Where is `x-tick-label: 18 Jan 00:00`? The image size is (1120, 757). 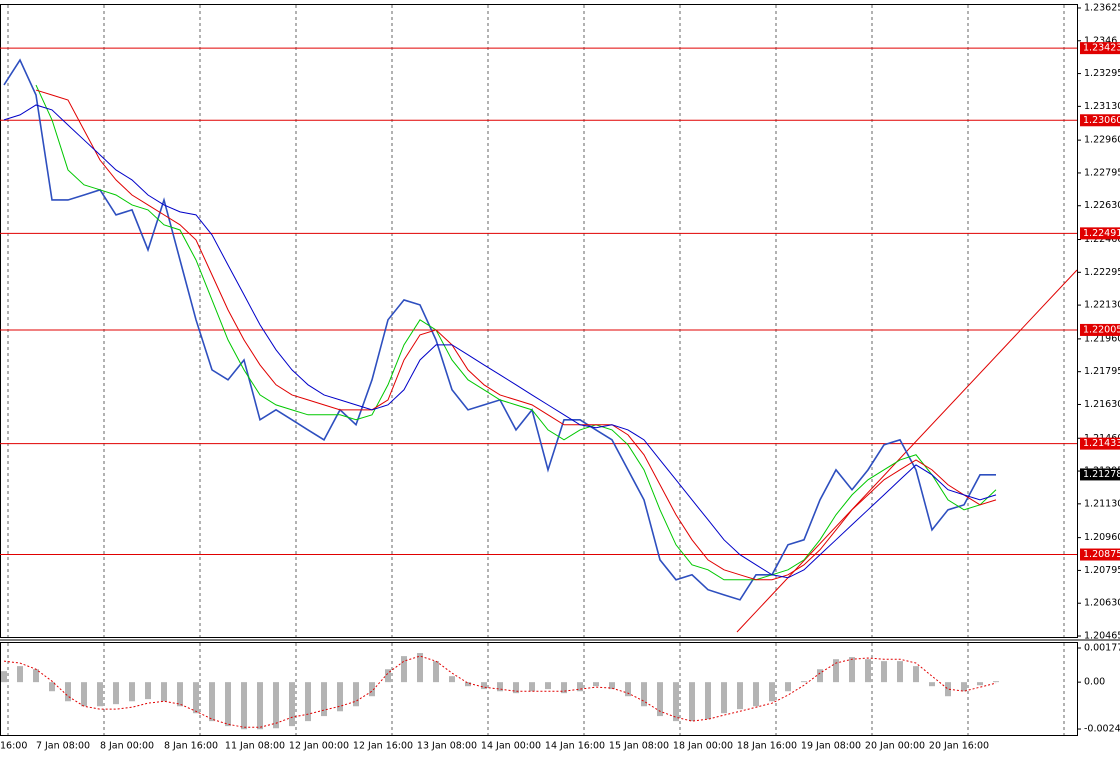
x-tick-label: 18 Jan 00:00 is located at coordinates (703, 746).